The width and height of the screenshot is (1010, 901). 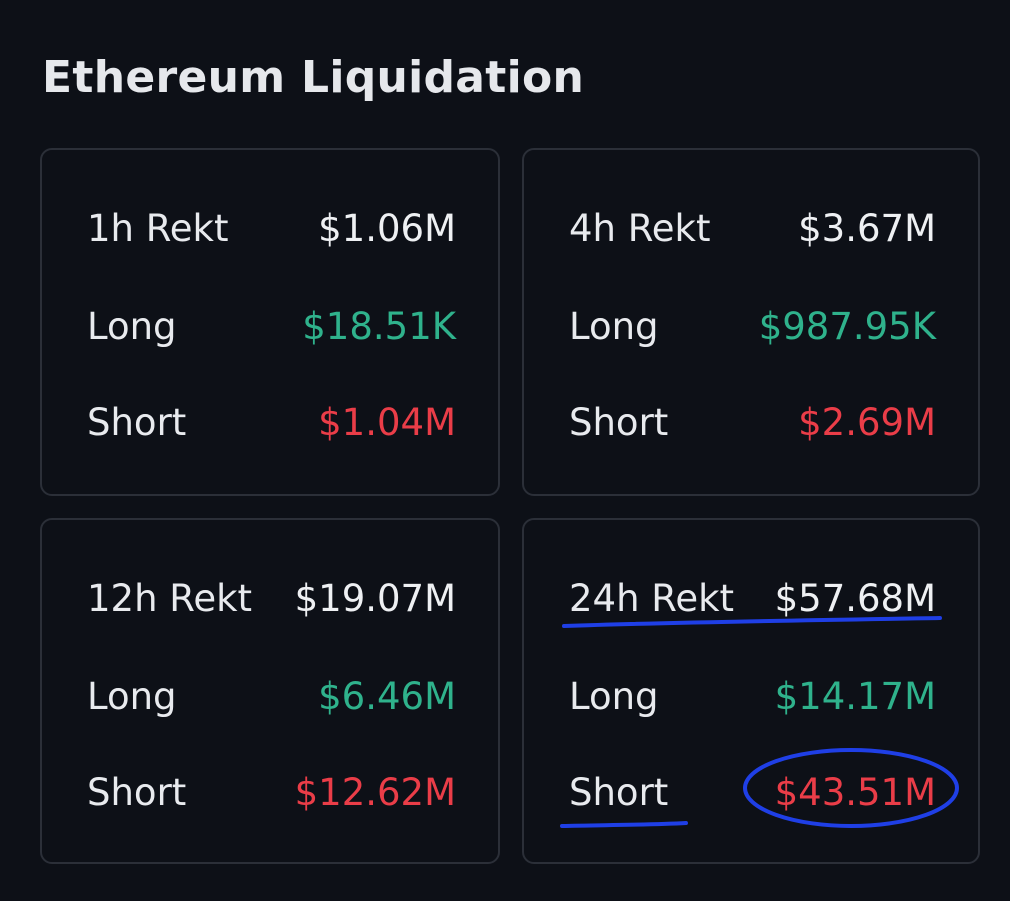 What do you see at coordinates (847, 326) in the screenshot?
I see `long-value: $987.95K` at bounding box center [847, 326].